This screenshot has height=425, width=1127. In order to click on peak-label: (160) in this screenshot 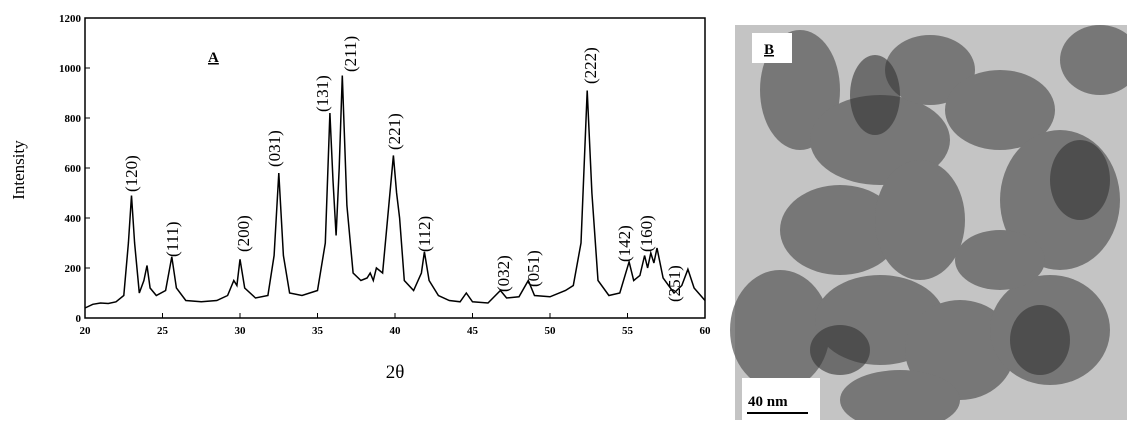, I will do `click(646, 233)`.